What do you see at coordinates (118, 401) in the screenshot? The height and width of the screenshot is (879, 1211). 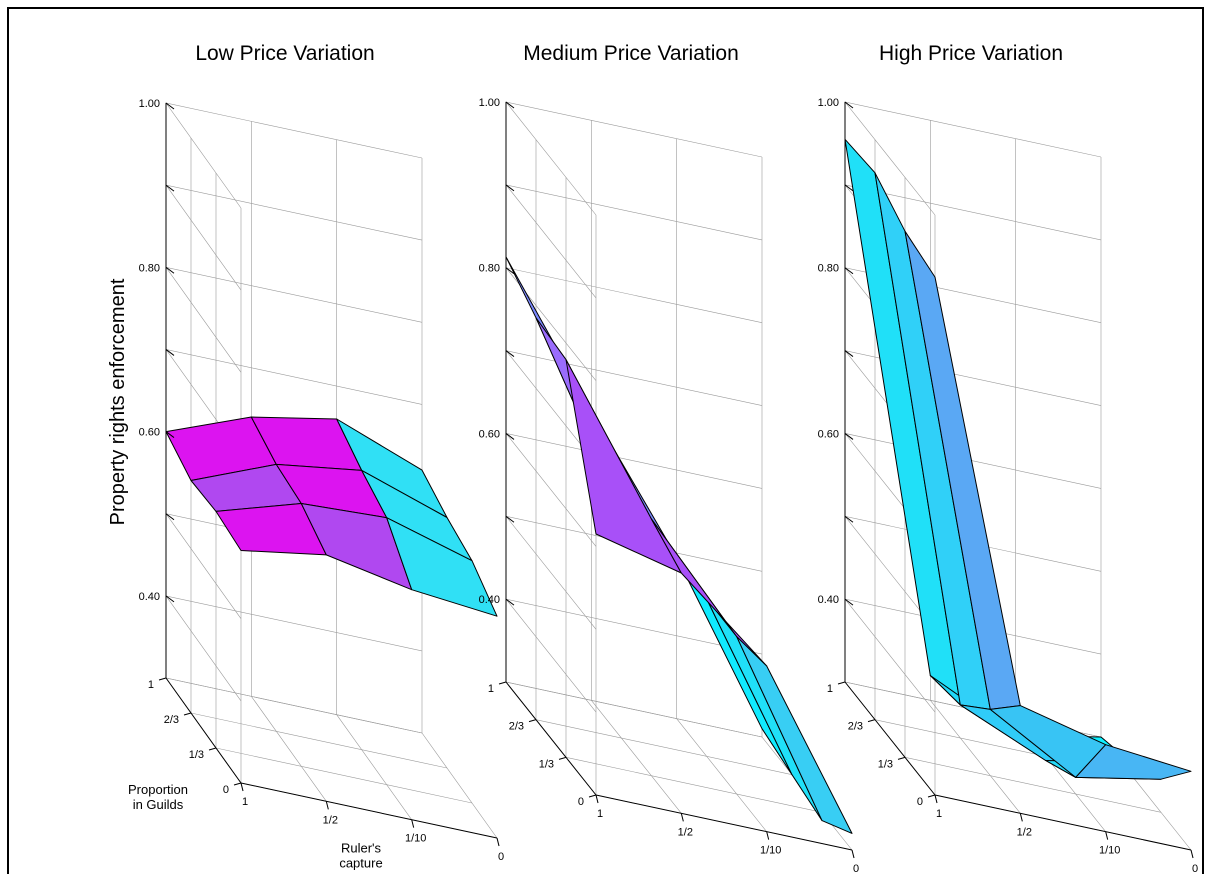 I see `figure-y-label: Property rights enforcement` at bounding box center [118, 401].